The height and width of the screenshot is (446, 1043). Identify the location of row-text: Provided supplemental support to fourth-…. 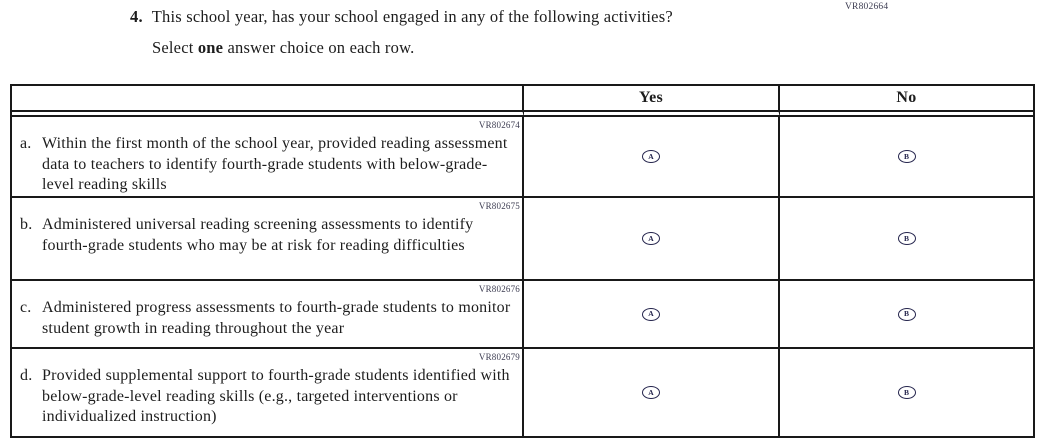
(276, 396).